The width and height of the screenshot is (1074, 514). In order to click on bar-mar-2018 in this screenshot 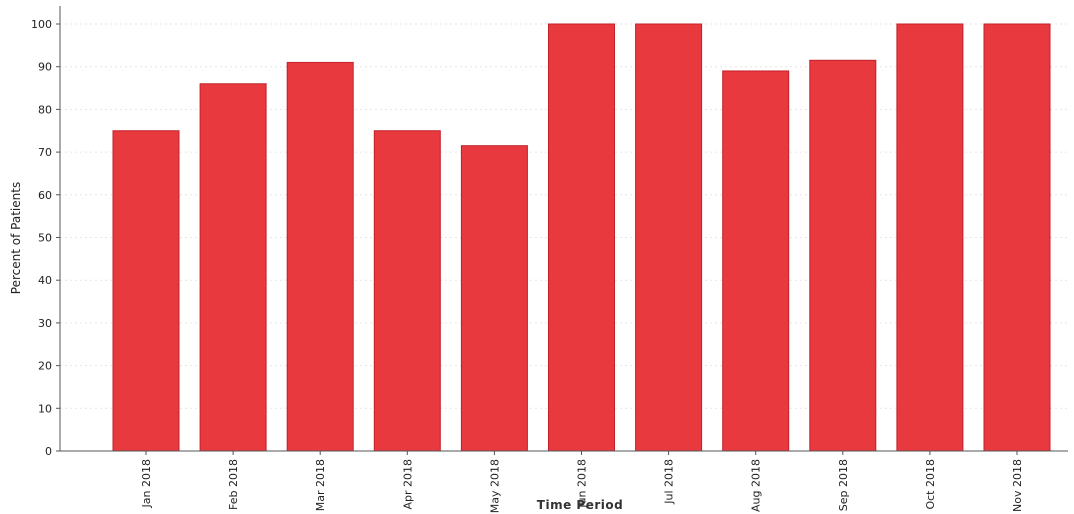, I will do `click(320, 256)`.